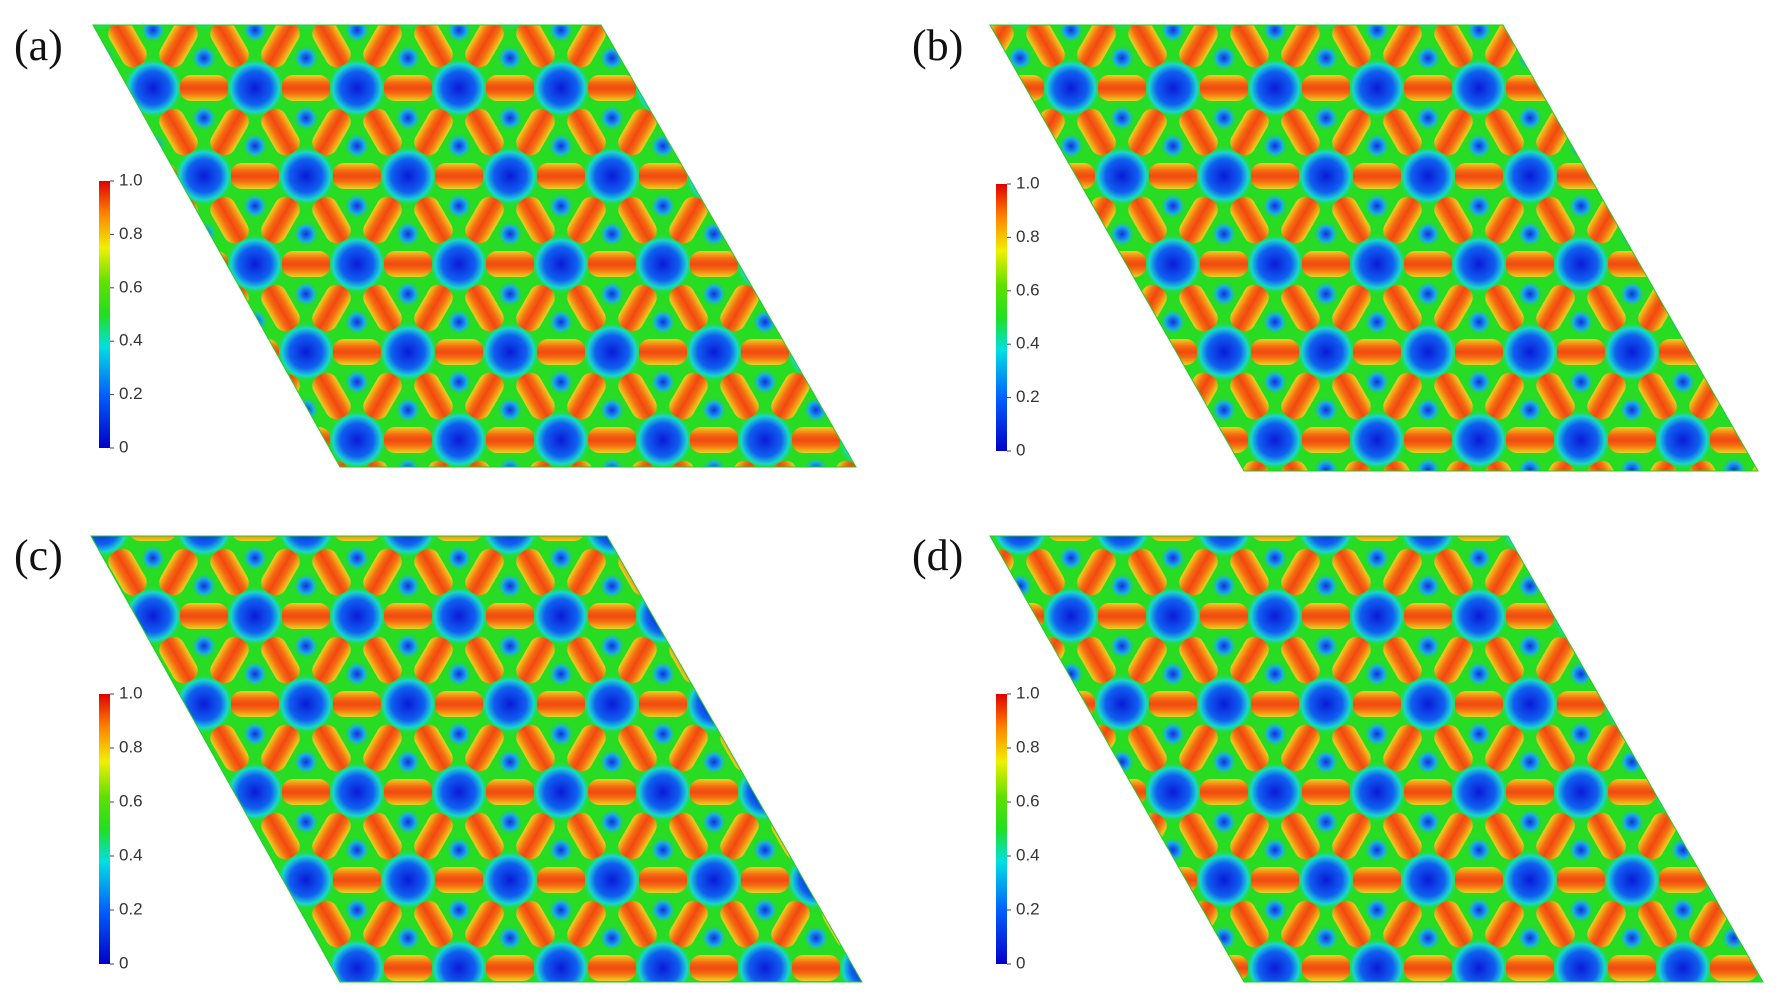 The image size is (1778, 1001). What do you see at coordinates (937, 45) in the screenshot?
I see `panel-label: (b)` at bounding box center [937, 45].